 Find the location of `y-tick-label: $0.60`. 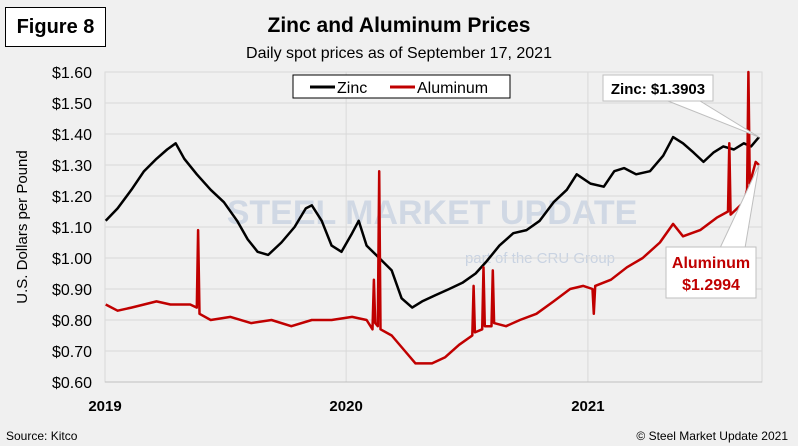

y-tick-label: $0.60 is located at coordinates (72, 383).